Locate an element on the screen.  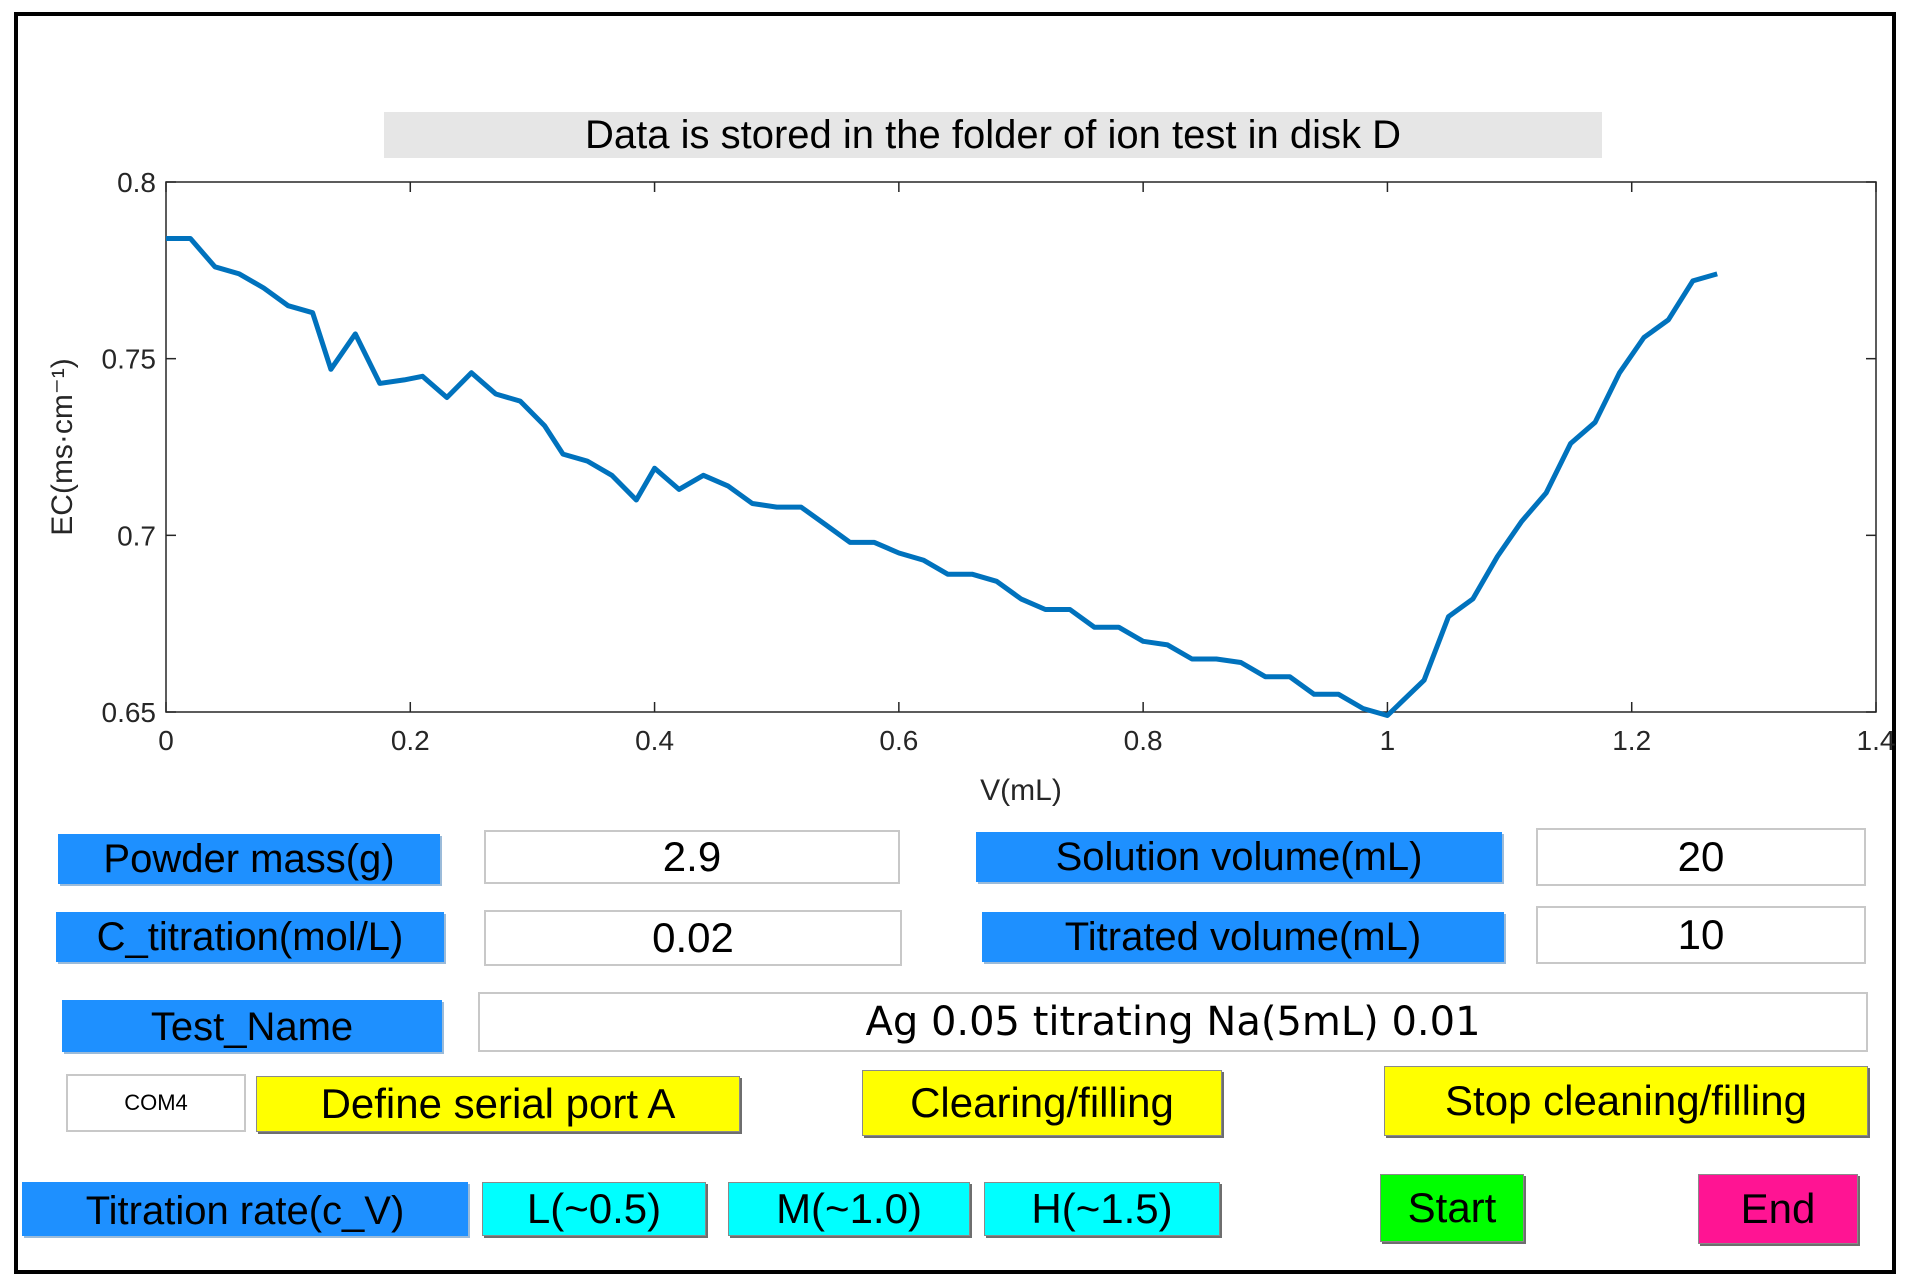
y-tick-label: 0.7 is located at coordinates (136, 535).